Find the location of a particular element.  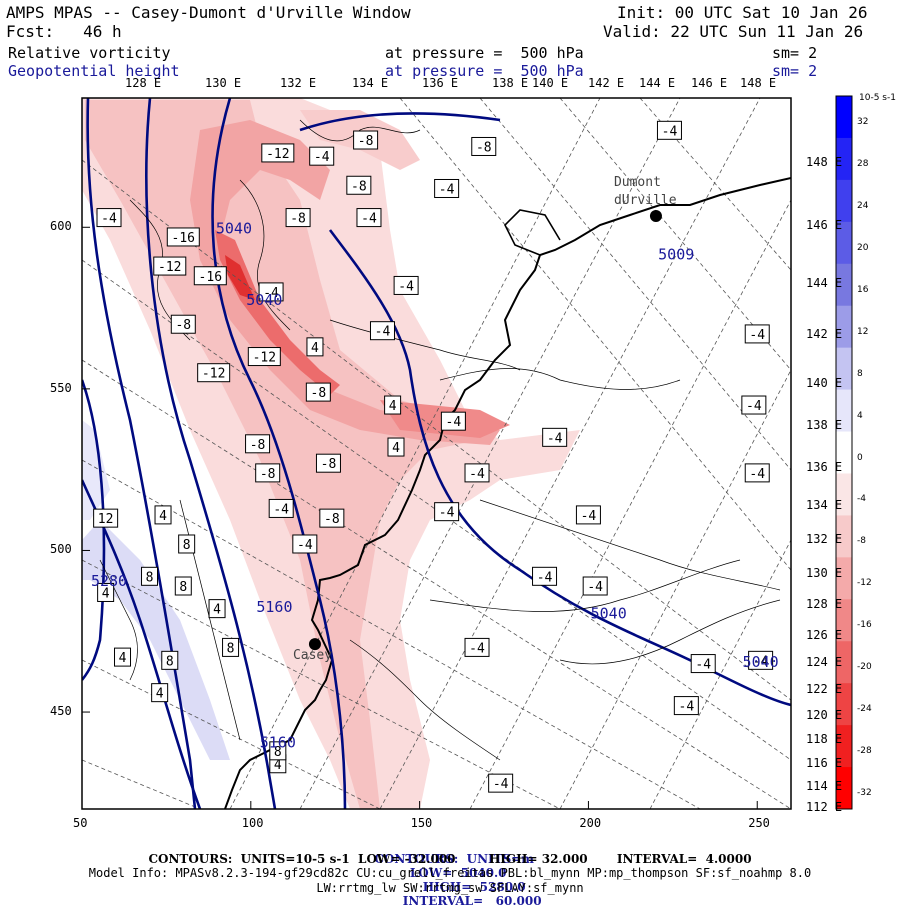

valid-time: Valid: 22 UTC Sun 11 Jan 26 is located at coordinates (733, 31).